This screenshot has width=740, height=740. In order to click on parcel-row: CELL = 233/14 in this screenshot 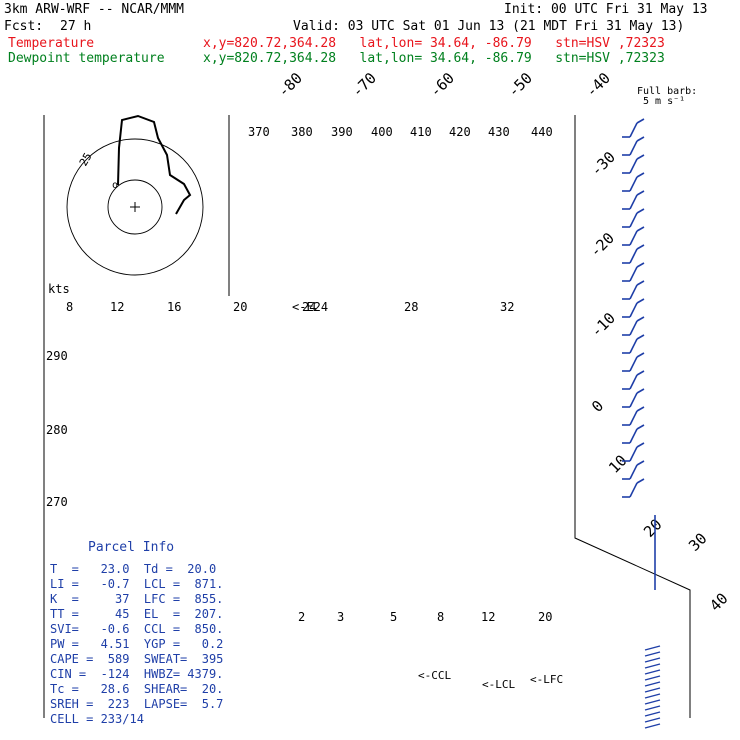, I will do `click(97, 719)`.